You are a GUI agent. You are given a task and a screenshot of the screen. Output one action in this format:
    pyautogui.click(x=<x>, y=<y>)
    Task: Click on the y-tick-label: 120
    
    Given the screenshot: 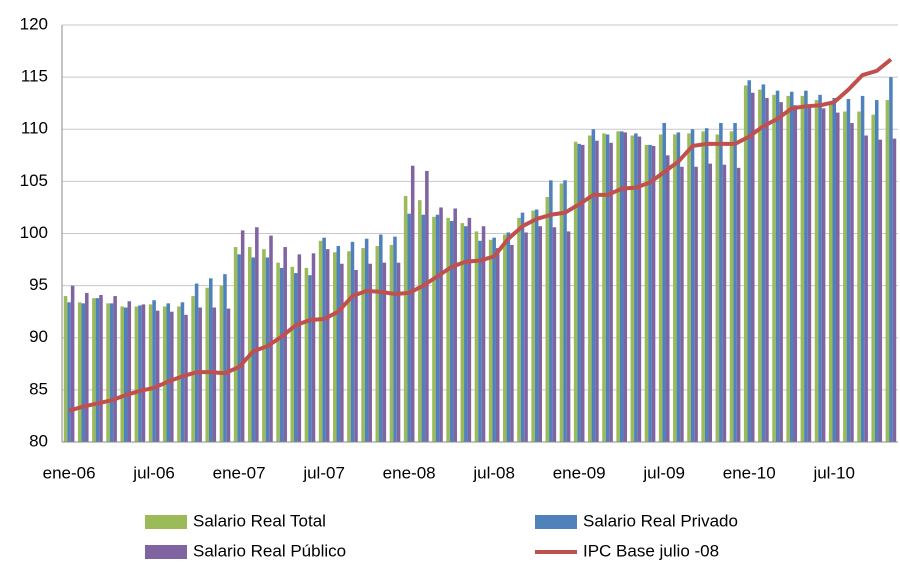 What is the action you would take?
    pyautogui.click(x=34, y=23)
    